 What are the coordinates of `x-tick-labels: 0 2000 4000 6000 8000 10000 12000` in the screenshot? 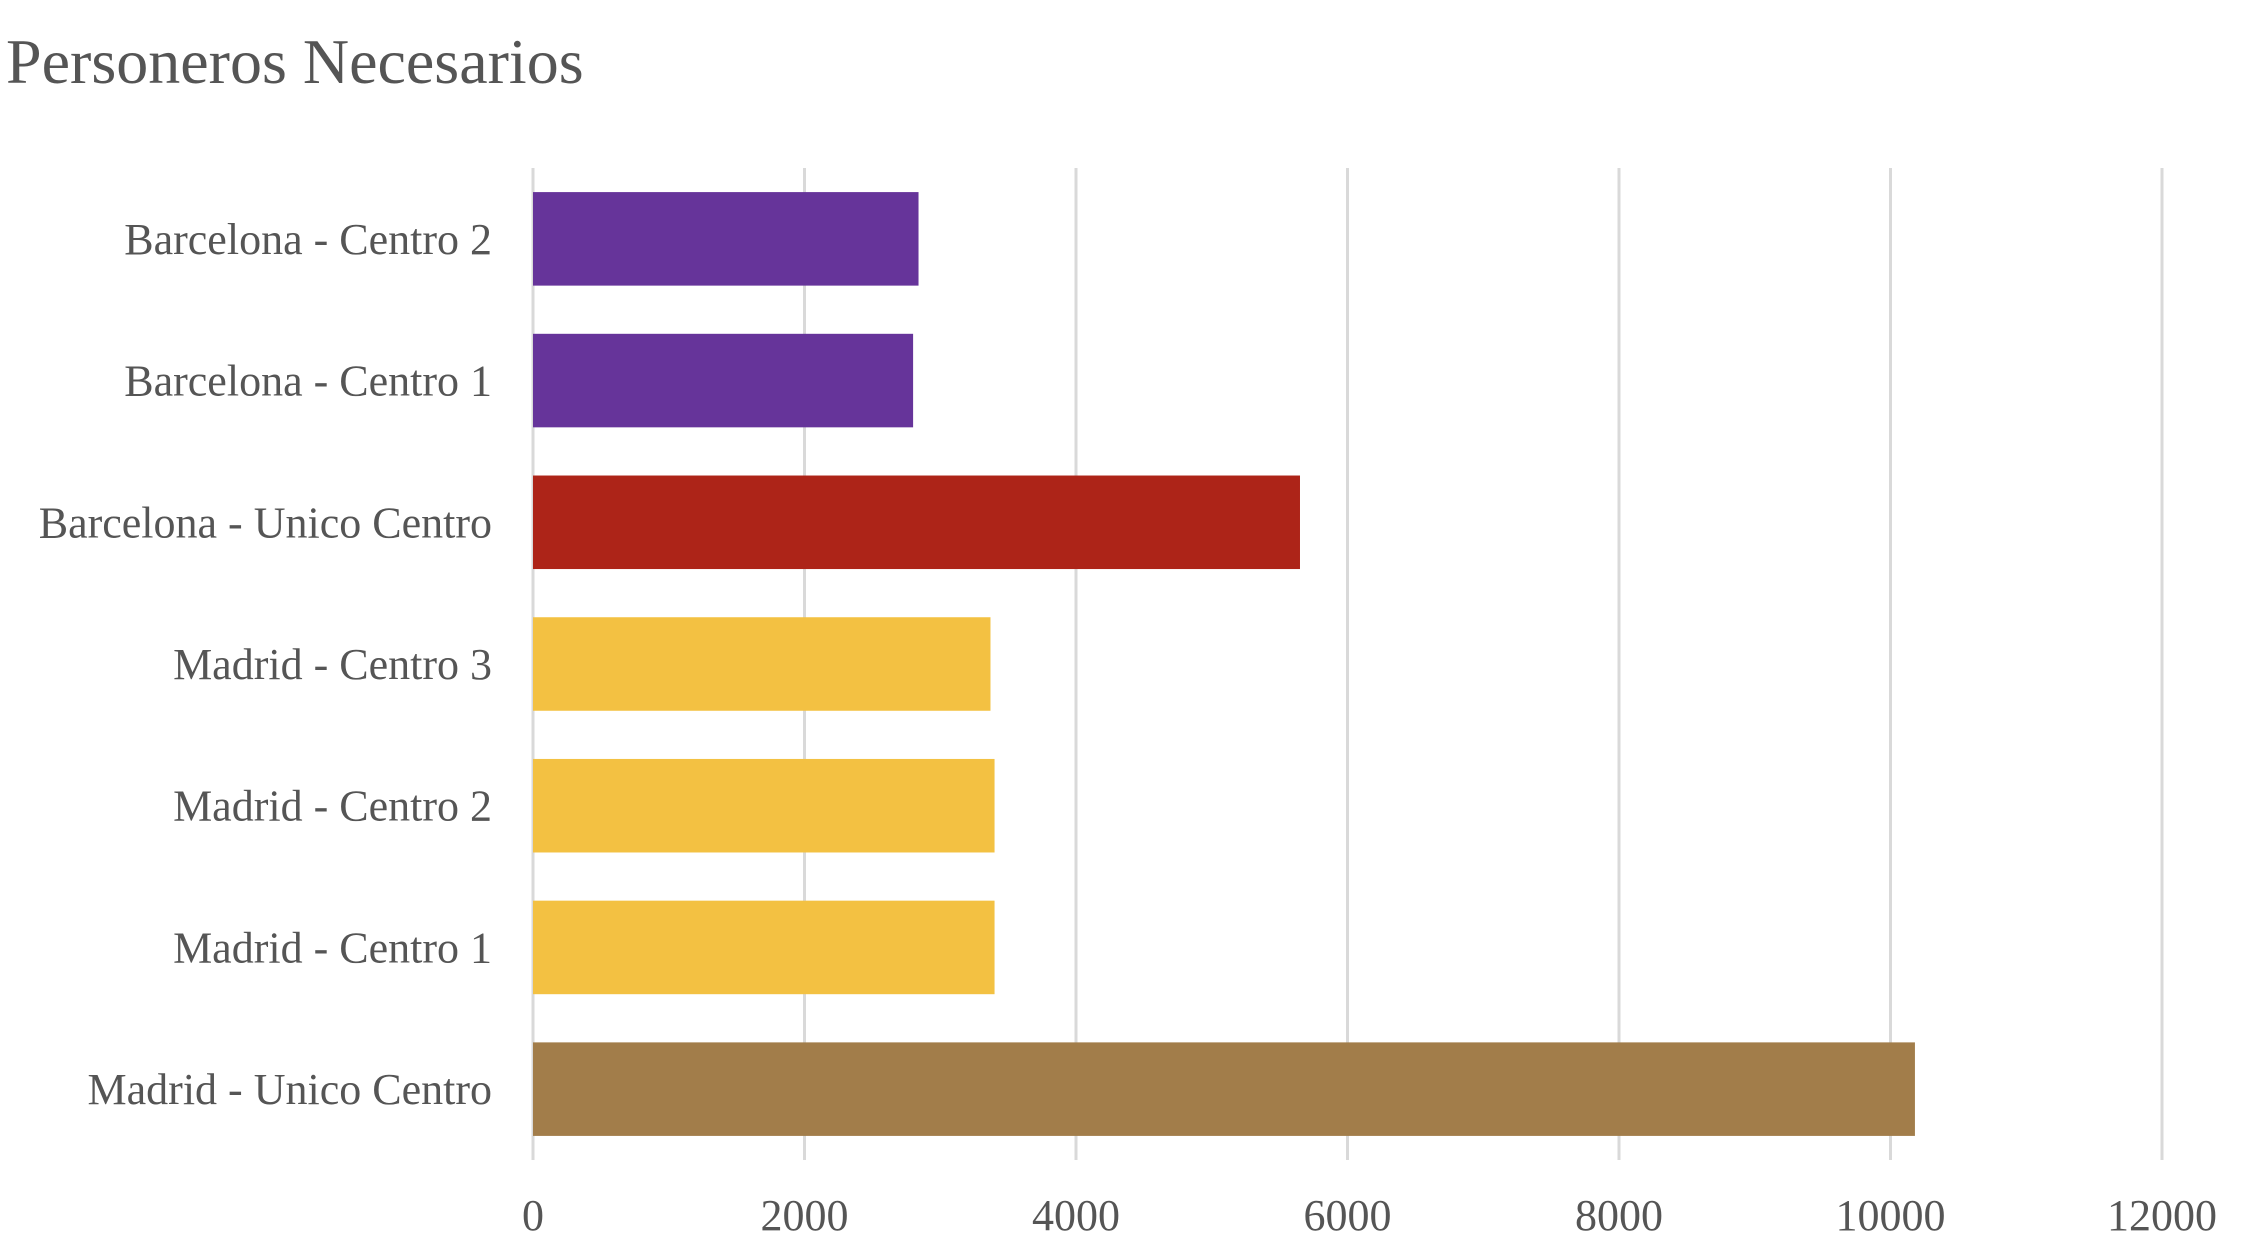 It's located at (1369, 1215).